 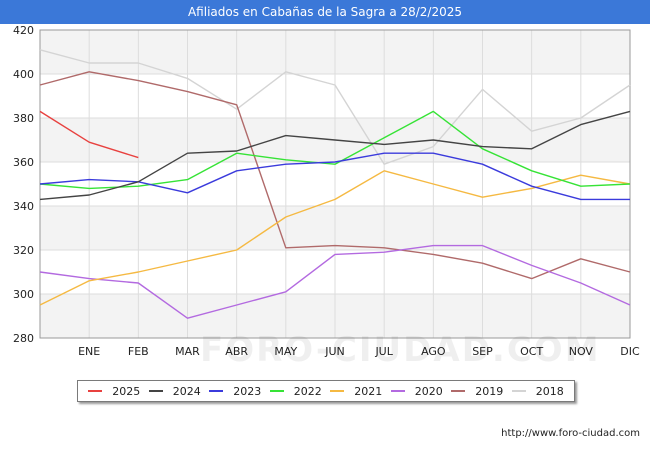 What do you see at coordinates (23, 118) in the screenshot?
I see `y-tick-label: 380` at bounding box center [23, 118].